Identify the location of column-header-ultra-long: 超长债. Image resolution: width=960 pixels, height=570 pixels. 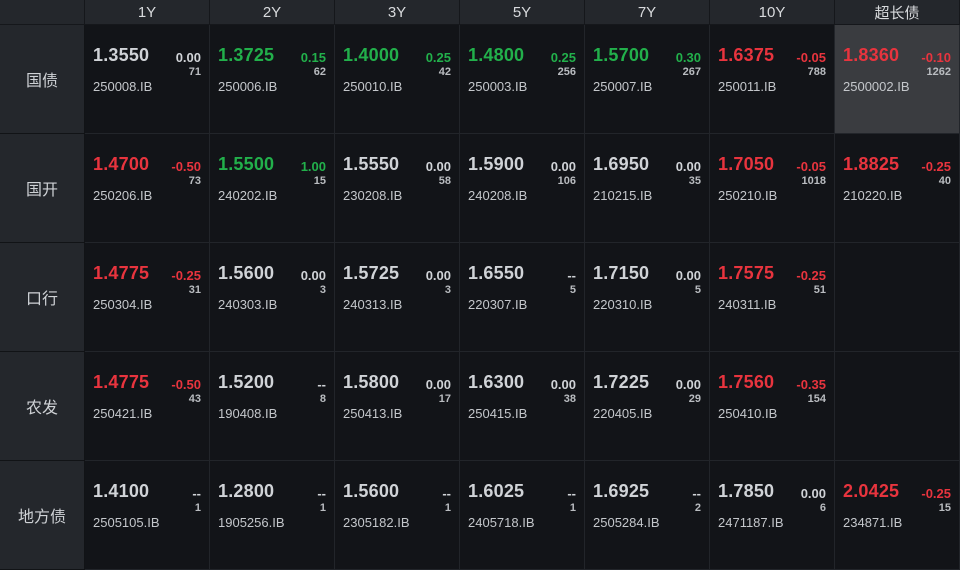
(897, 12).